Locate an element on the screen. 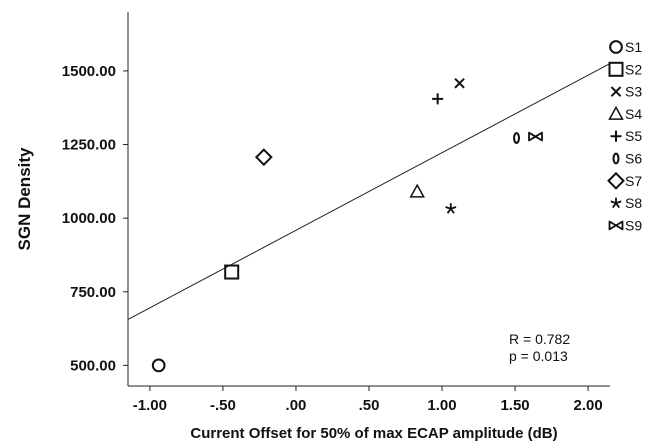 Image resolution: width=649 pixels, height=446 pixels. x-tick-label: 1.50 is located at coordinates (514, 405).